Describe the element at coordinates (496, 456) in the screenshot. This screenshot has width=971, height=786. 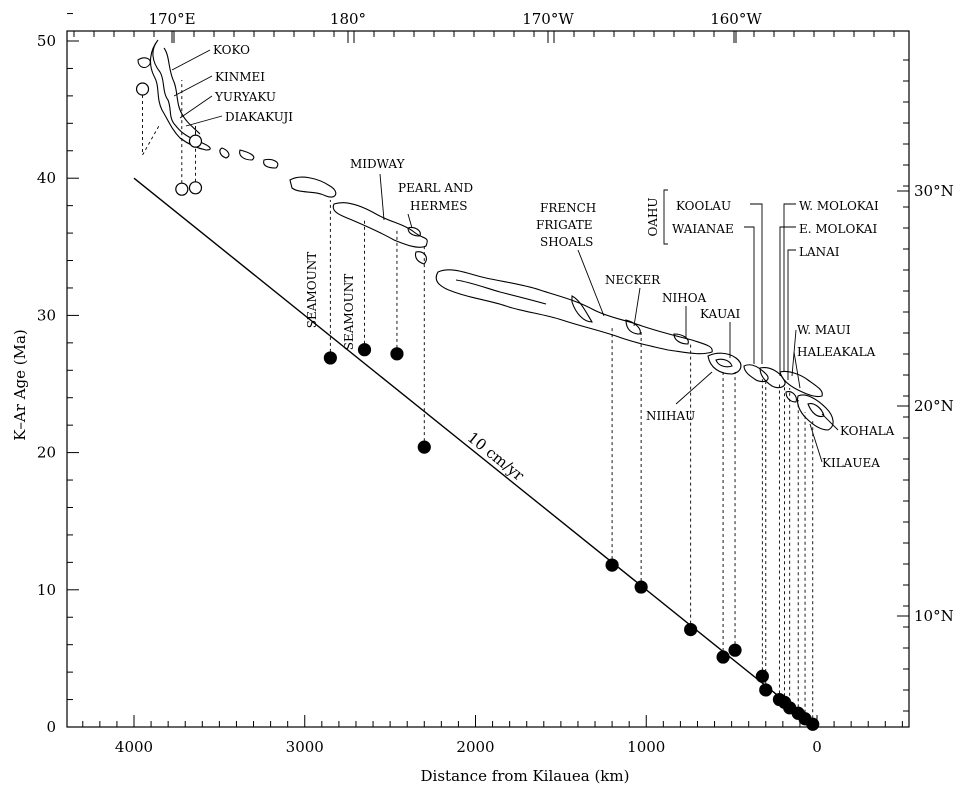
I see `fit-line-label: 10 cm/yr` at that location.